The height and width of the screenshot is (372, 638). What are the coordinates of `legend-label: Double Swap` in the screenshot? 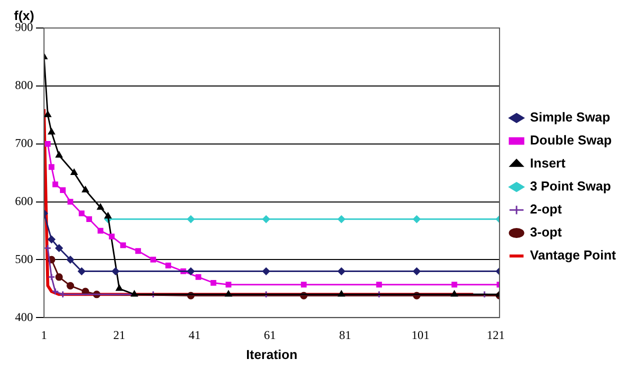 It's located at (571, 140).